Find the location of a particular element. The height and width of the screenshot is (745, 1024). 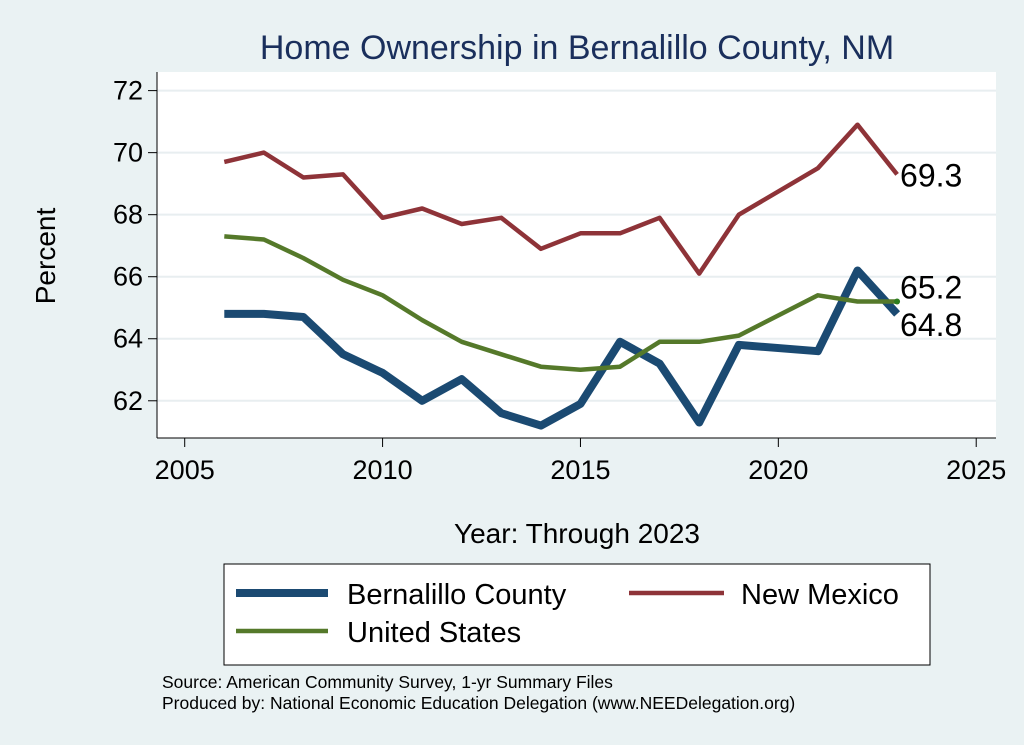

legend: Bernalillo County New Mexico United States is located at coordinates (577, 614).